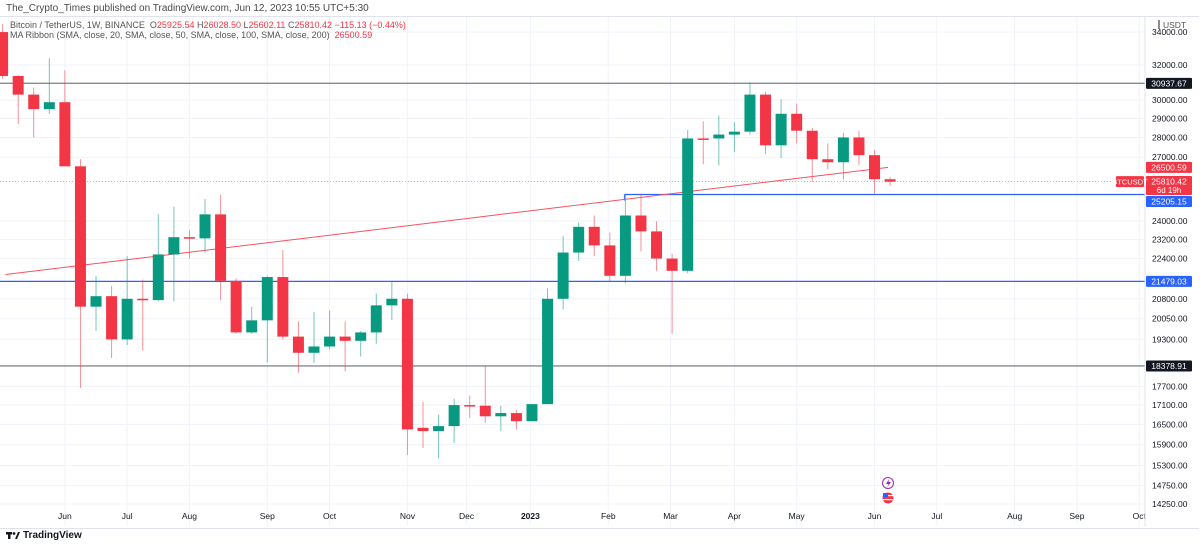 Image resolution: width=1200 pixels, height=545 pixels. Describe the element at coordinates (1169, 201) in the screenshot. I see `level-badge-25205-bg` at that location.